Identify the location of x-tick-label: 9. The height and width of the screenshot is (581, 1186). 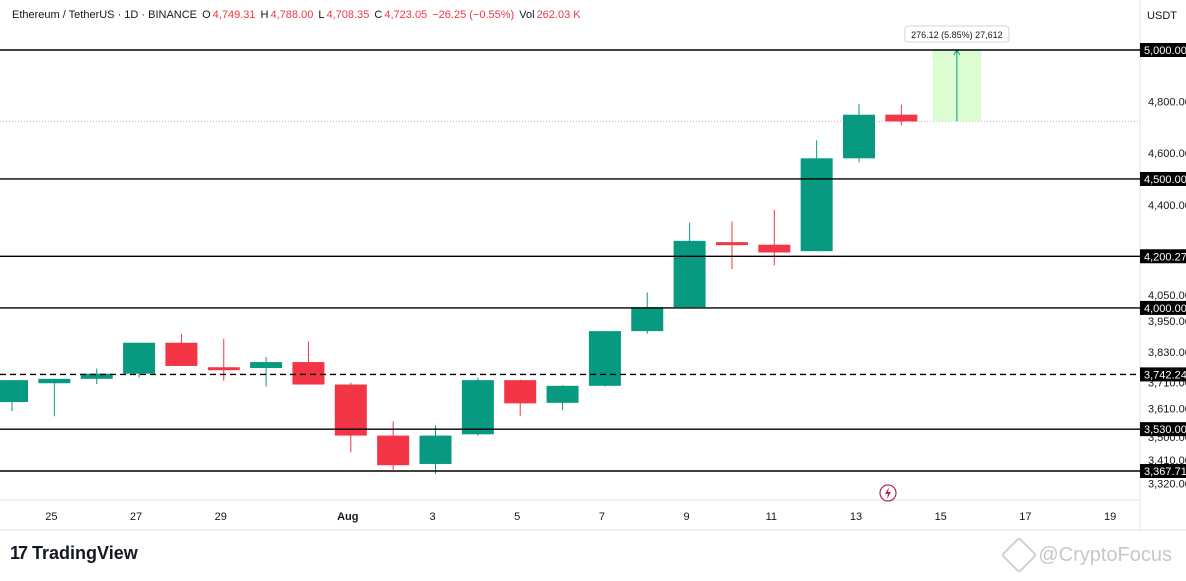
(687, 517).